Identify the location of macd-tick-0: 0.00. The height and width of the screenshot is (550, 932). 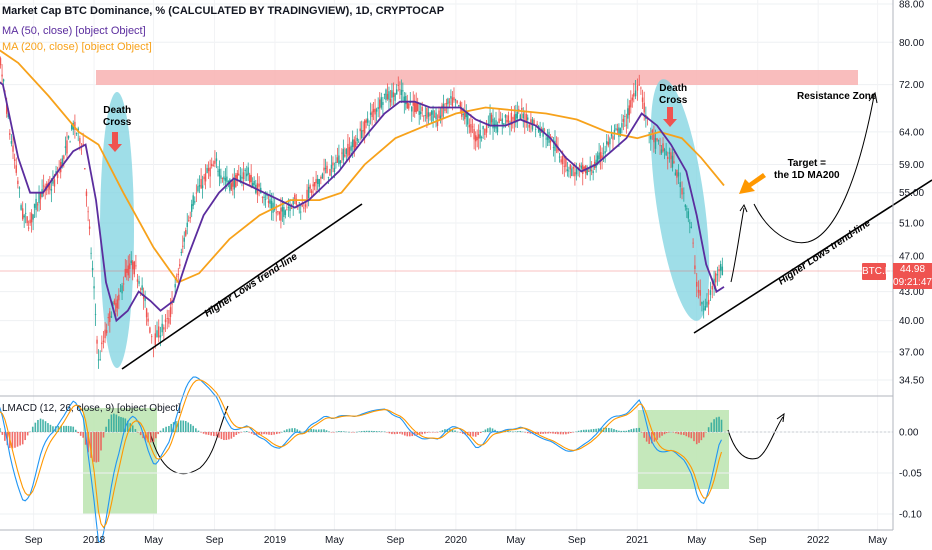
(909, 433).